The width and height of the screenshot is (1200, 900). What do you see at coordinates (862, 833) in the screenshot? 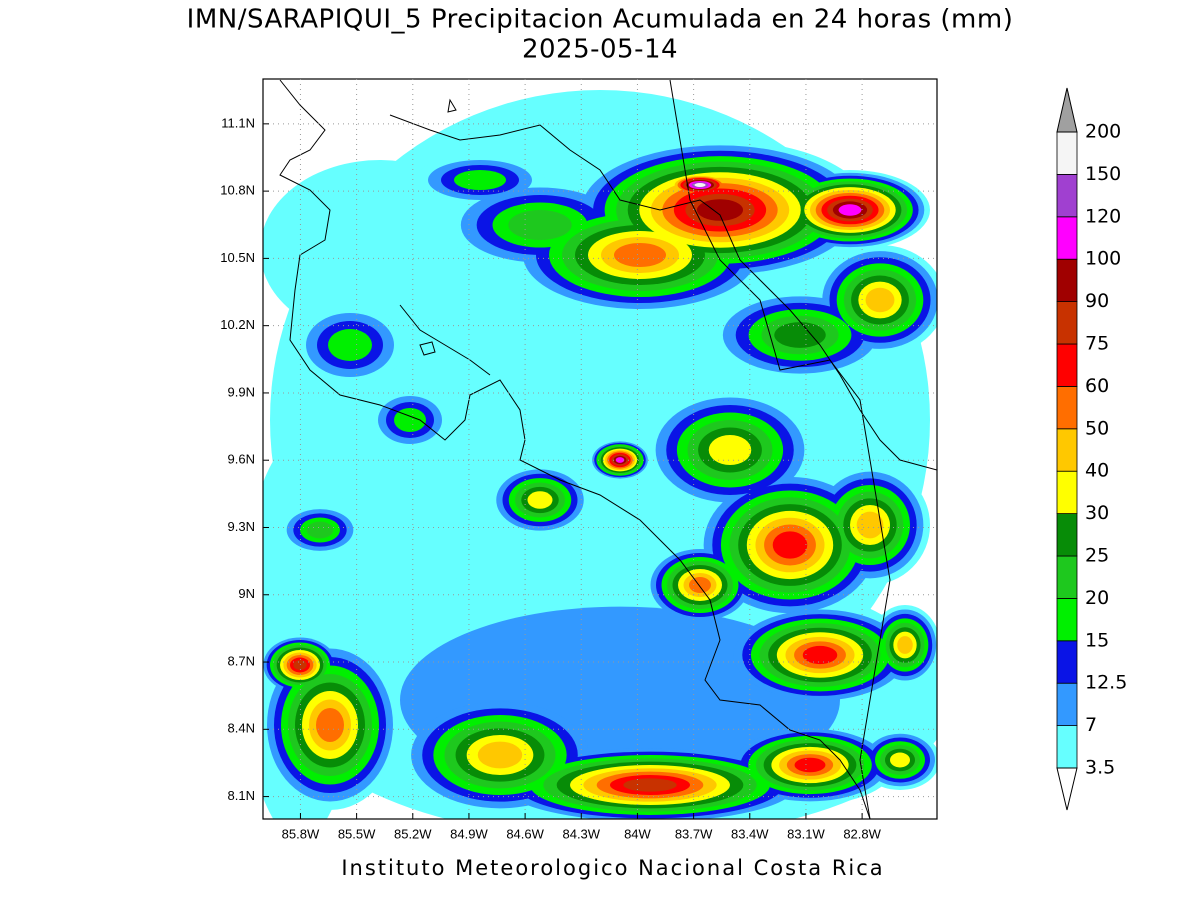
I see `lon-tick-label: 82.8W` at bounding box center [862, 833].